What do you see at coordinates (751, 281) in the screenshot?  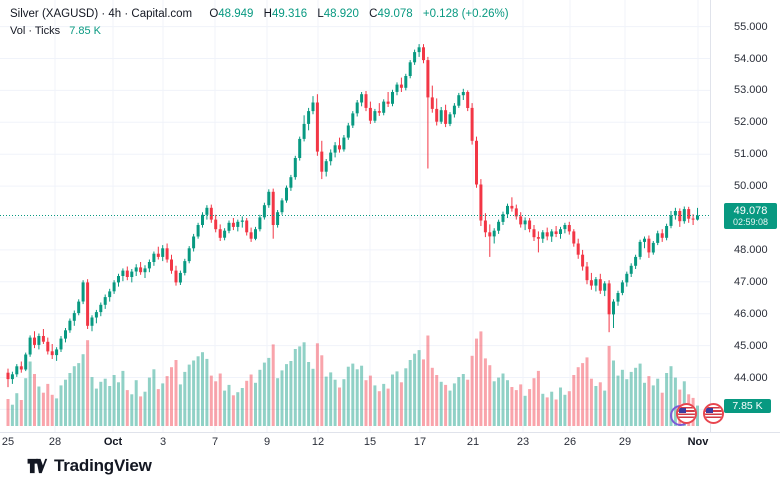 I see `price-tick-label: 47.000` at bounding box center [751, 281].